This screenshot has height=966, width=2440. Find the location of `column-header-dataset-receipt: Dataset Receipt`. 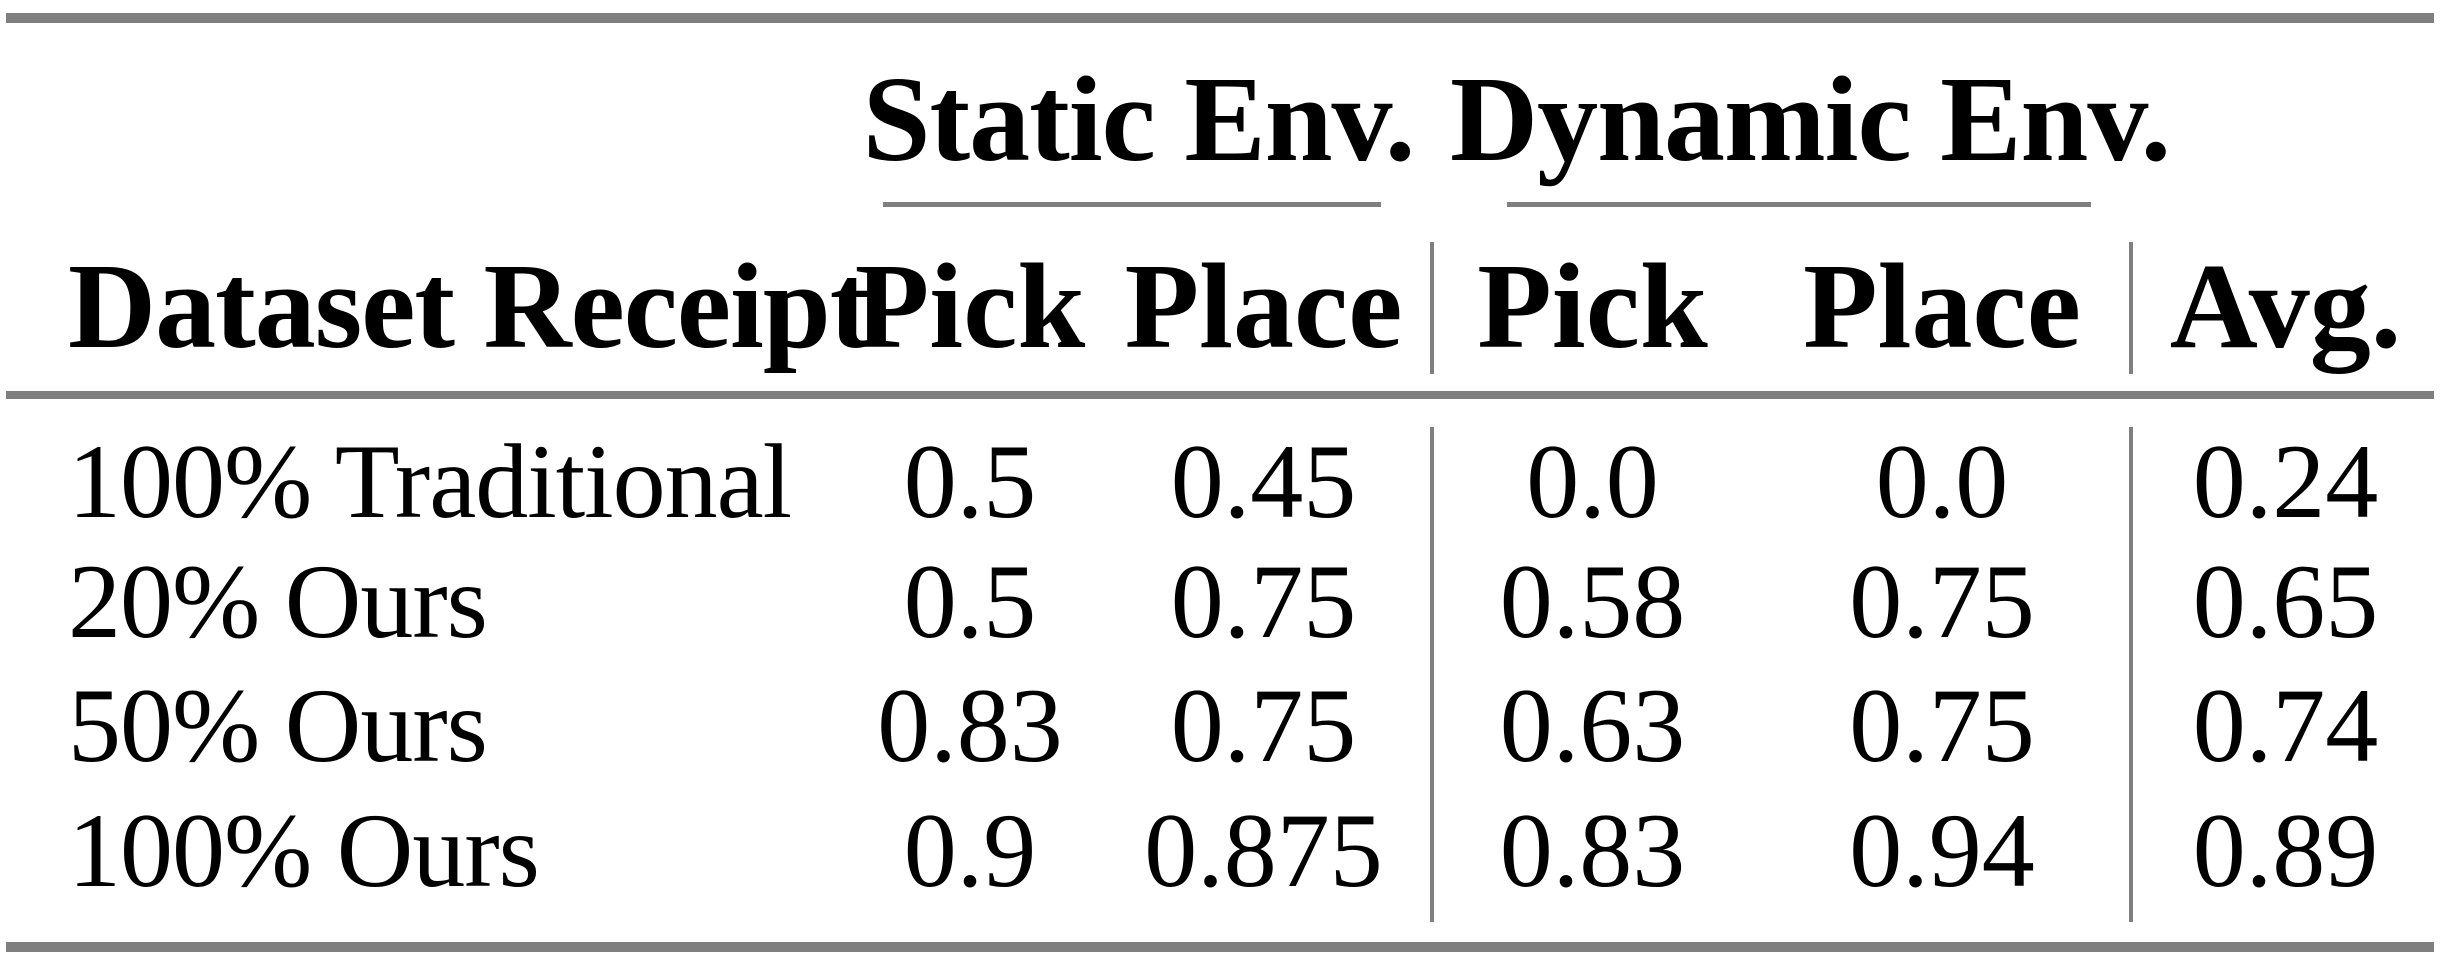

column-header-dataset-receipt: Dataset Receipt is located at coordinates (469, 306).